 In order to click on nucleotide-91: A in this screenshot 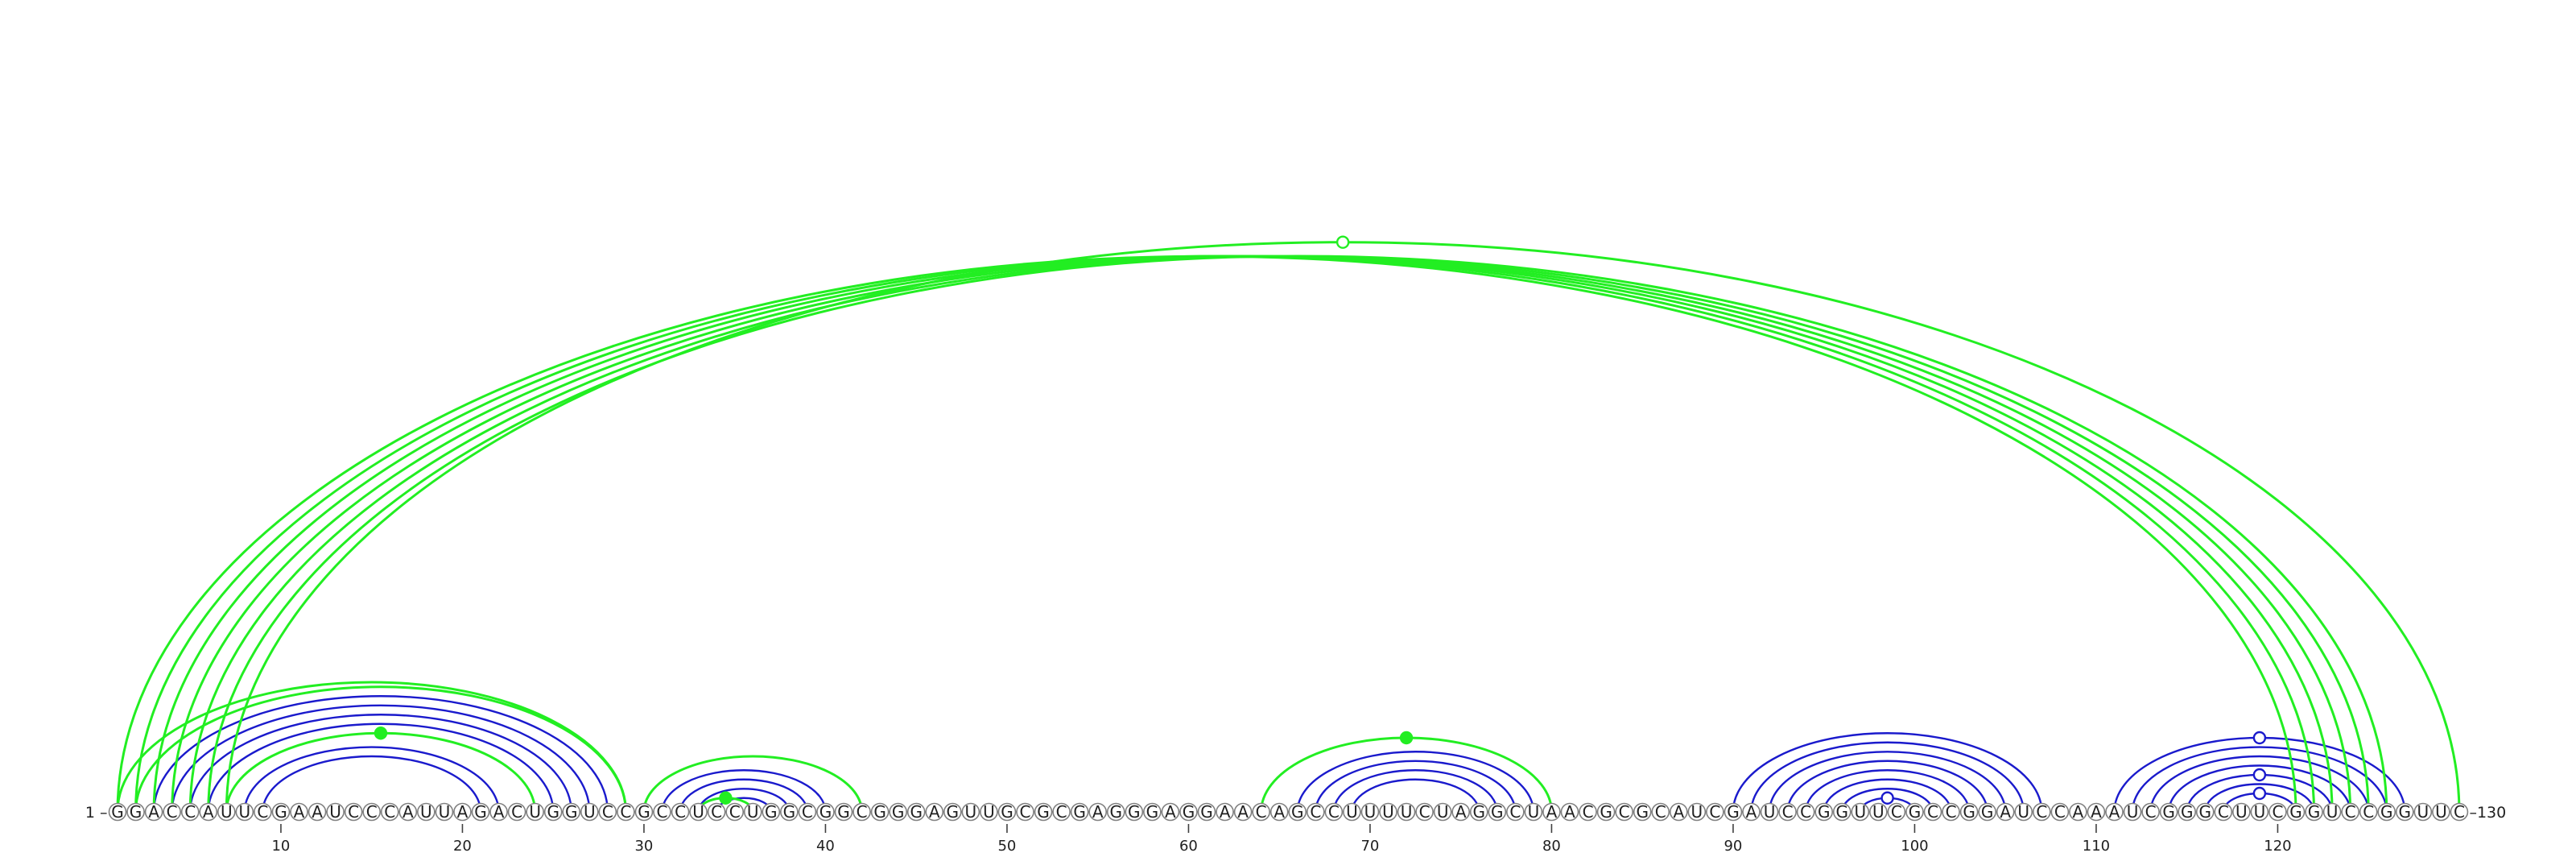, I will do `click(1751, 812)`.